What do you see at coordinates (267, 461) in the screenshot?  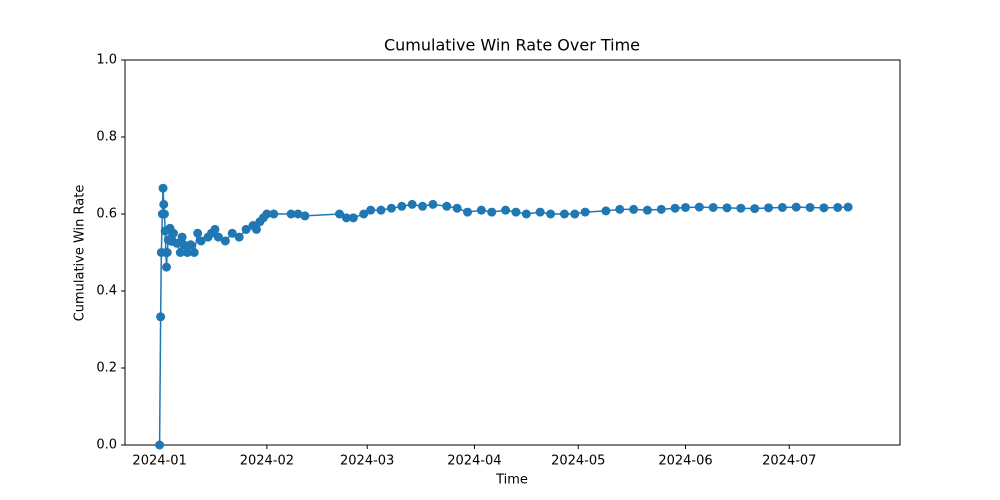 I see `x-tick-label: 2024-02` at bounding box center [267, 461].